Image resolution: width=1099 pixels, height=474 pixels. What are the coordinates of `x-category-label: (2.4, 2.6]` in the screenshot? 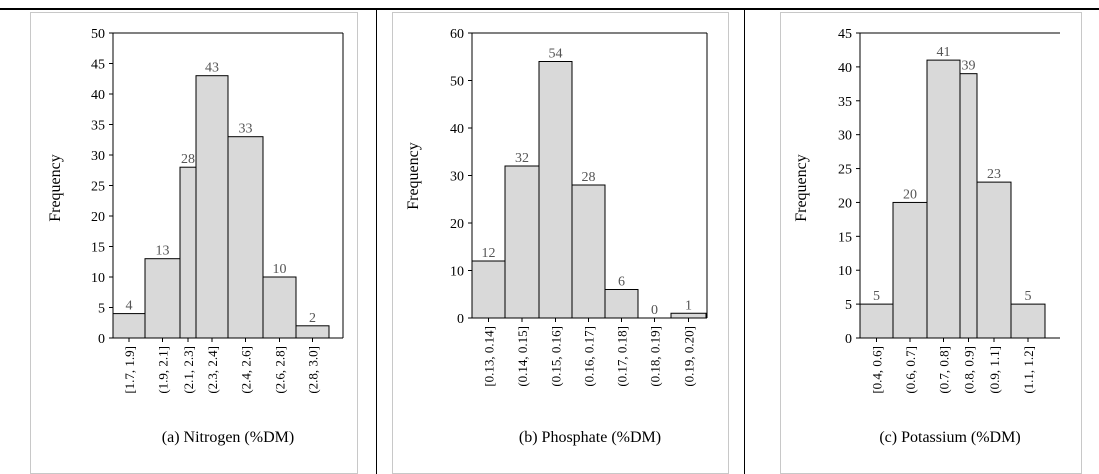 It's located at (246, 370).